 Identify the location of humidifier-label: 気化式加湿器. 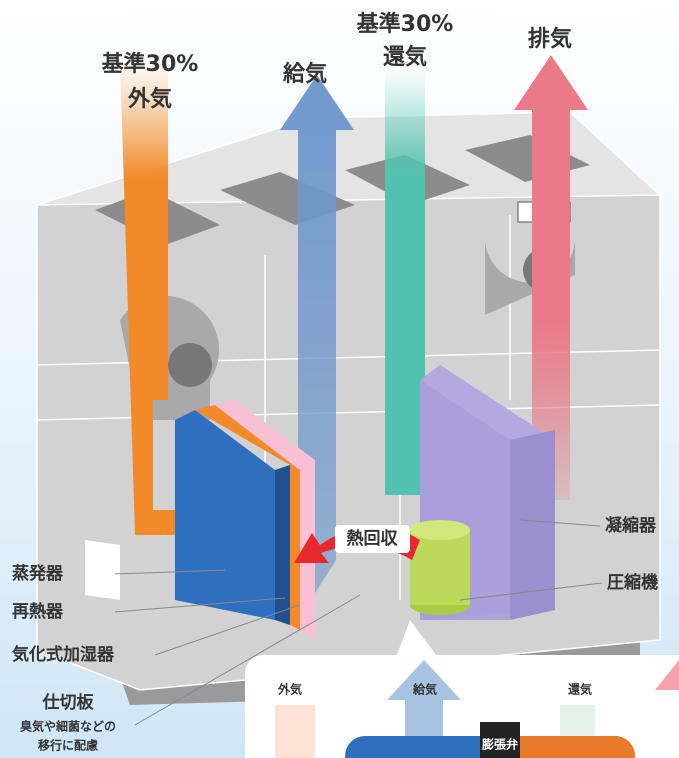
(63, 654).